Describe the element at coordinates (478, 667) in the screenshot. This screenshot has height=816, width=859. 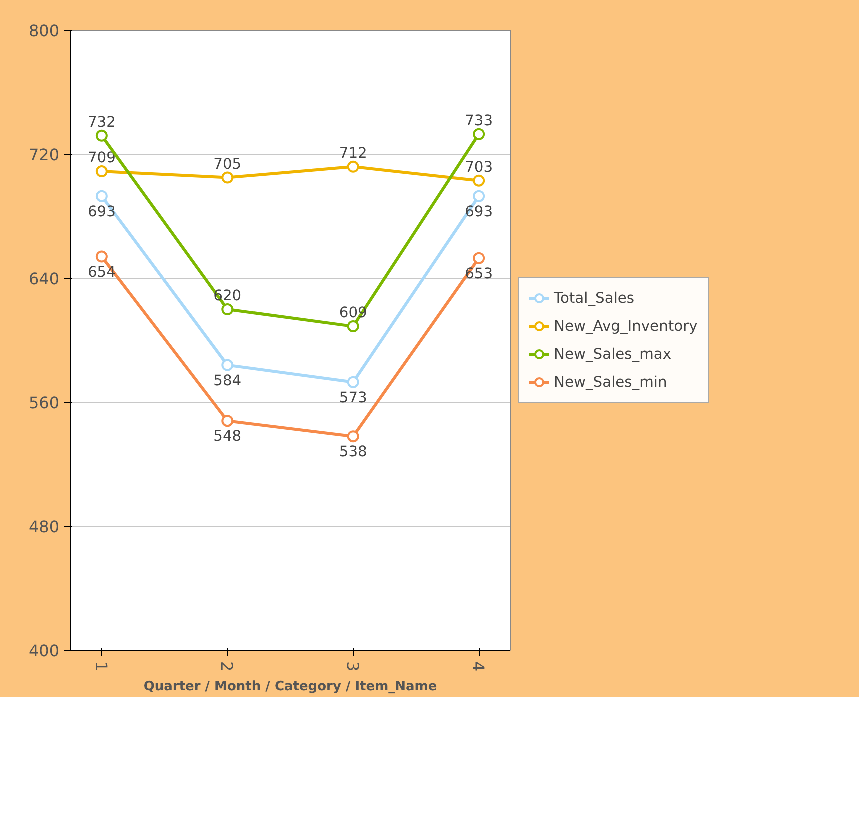
I see `x-tick-label: 4` at that location.